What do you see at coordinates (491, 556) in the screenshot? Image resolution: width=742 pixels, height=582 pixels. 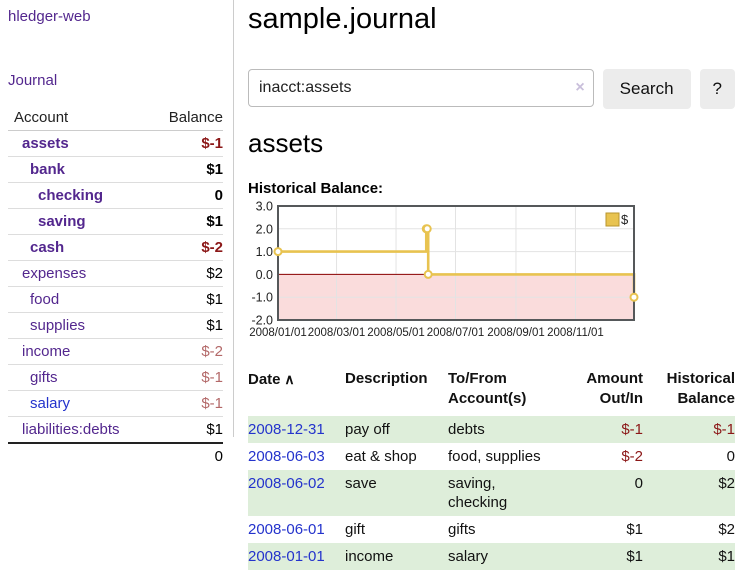 I see `transaction-row: 2008-01-01 income salary $1 $1` at bounding box center [491, 556].